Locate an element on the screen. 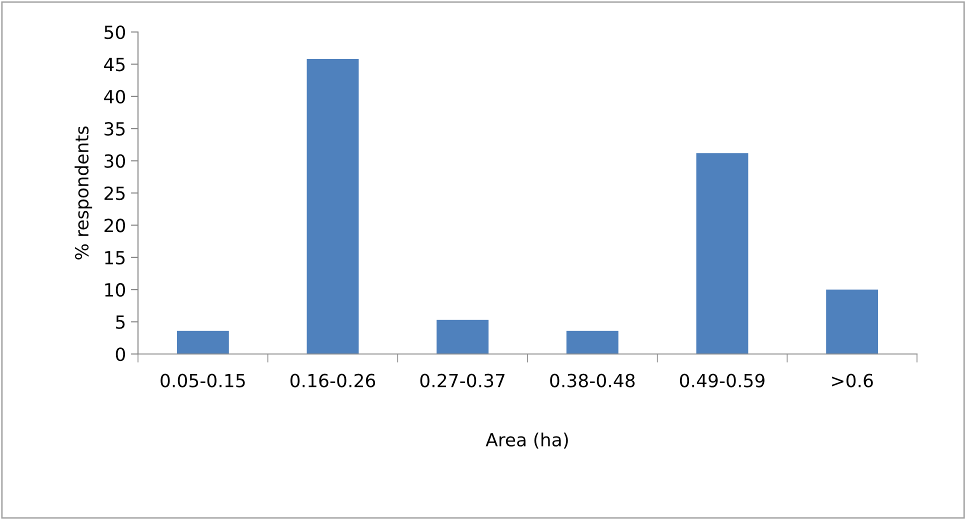 The width and height of the screenshot is (968, 520). y-tick-label: 15 is located at coordinates (115, 258).